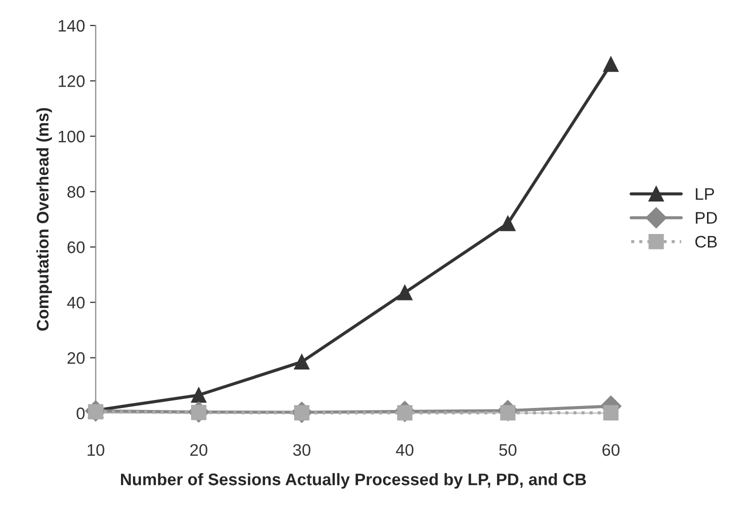 Image resolution: width=736 pixels, height=510 pixels. Describe the element at coordinates (706, 218) in the screenshot. I see `legend-label: PD` at that location.